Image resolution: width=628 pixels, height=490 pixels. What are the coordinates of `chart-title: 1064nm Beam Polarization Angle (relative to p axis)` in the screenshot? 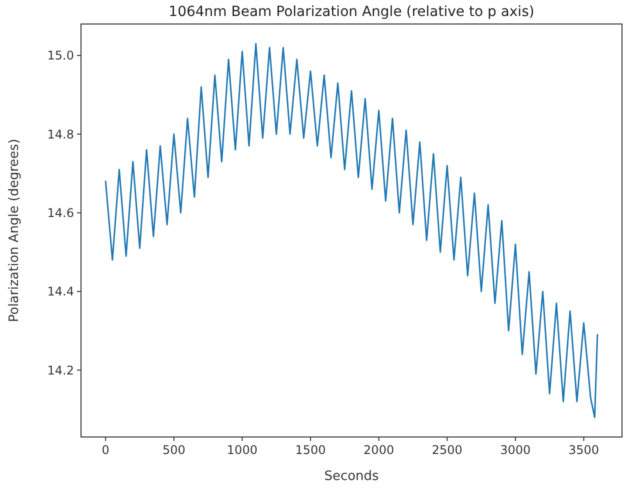 It's located at (351, 12).